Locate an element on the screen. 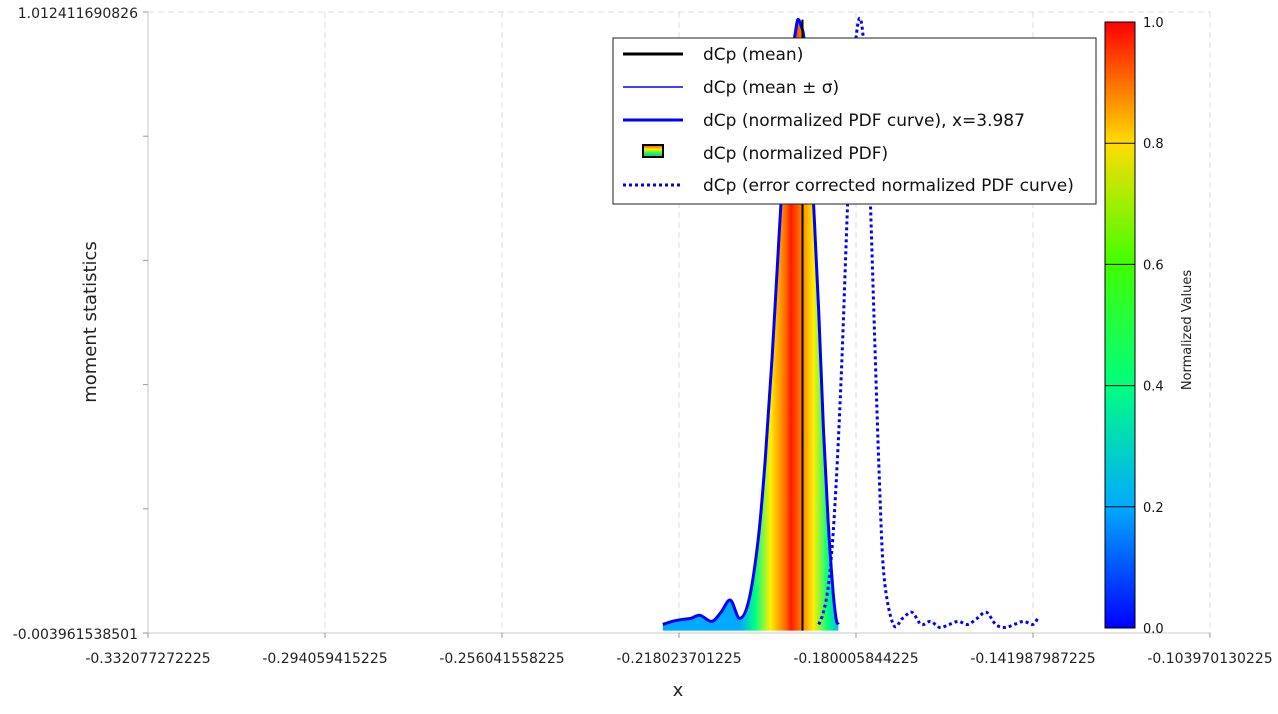 The width and height of the screenshot is (1278, 714). colorbar-title: Normalized Values is located at coordinates (1187, 330).